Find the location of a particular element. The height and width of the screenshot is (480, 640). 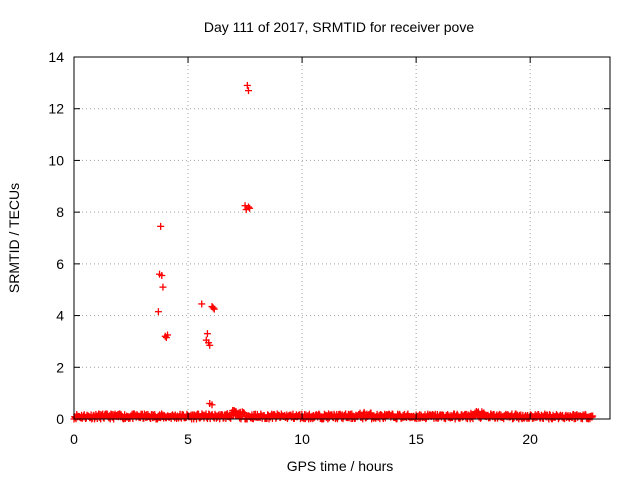

x-axis-label: GPS time / hours is located at coordinates (340, 466).